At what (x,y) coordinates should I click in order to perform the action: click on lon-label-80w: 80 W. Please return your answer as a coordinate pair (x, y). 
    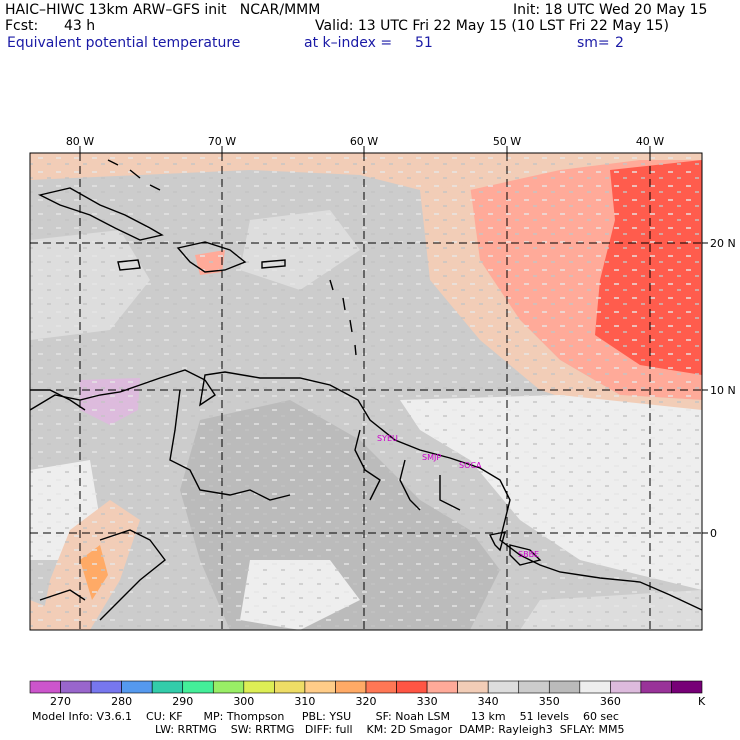
    Looking at the image, I should click on (80, 141).